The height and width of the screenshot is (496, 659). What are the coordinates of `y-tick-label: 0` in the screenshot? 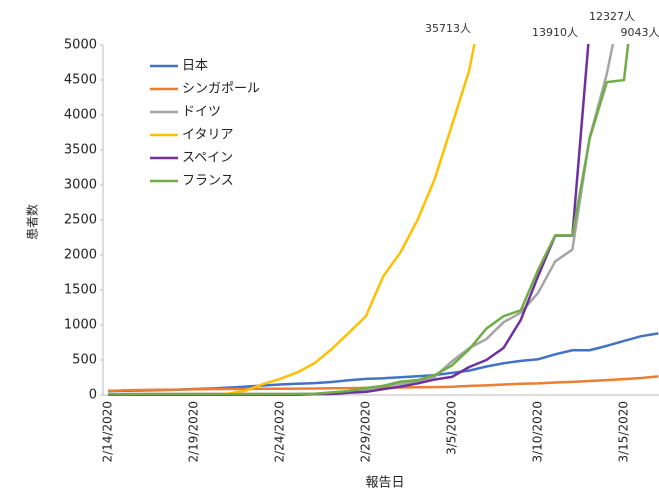 It's located at (93, 395).